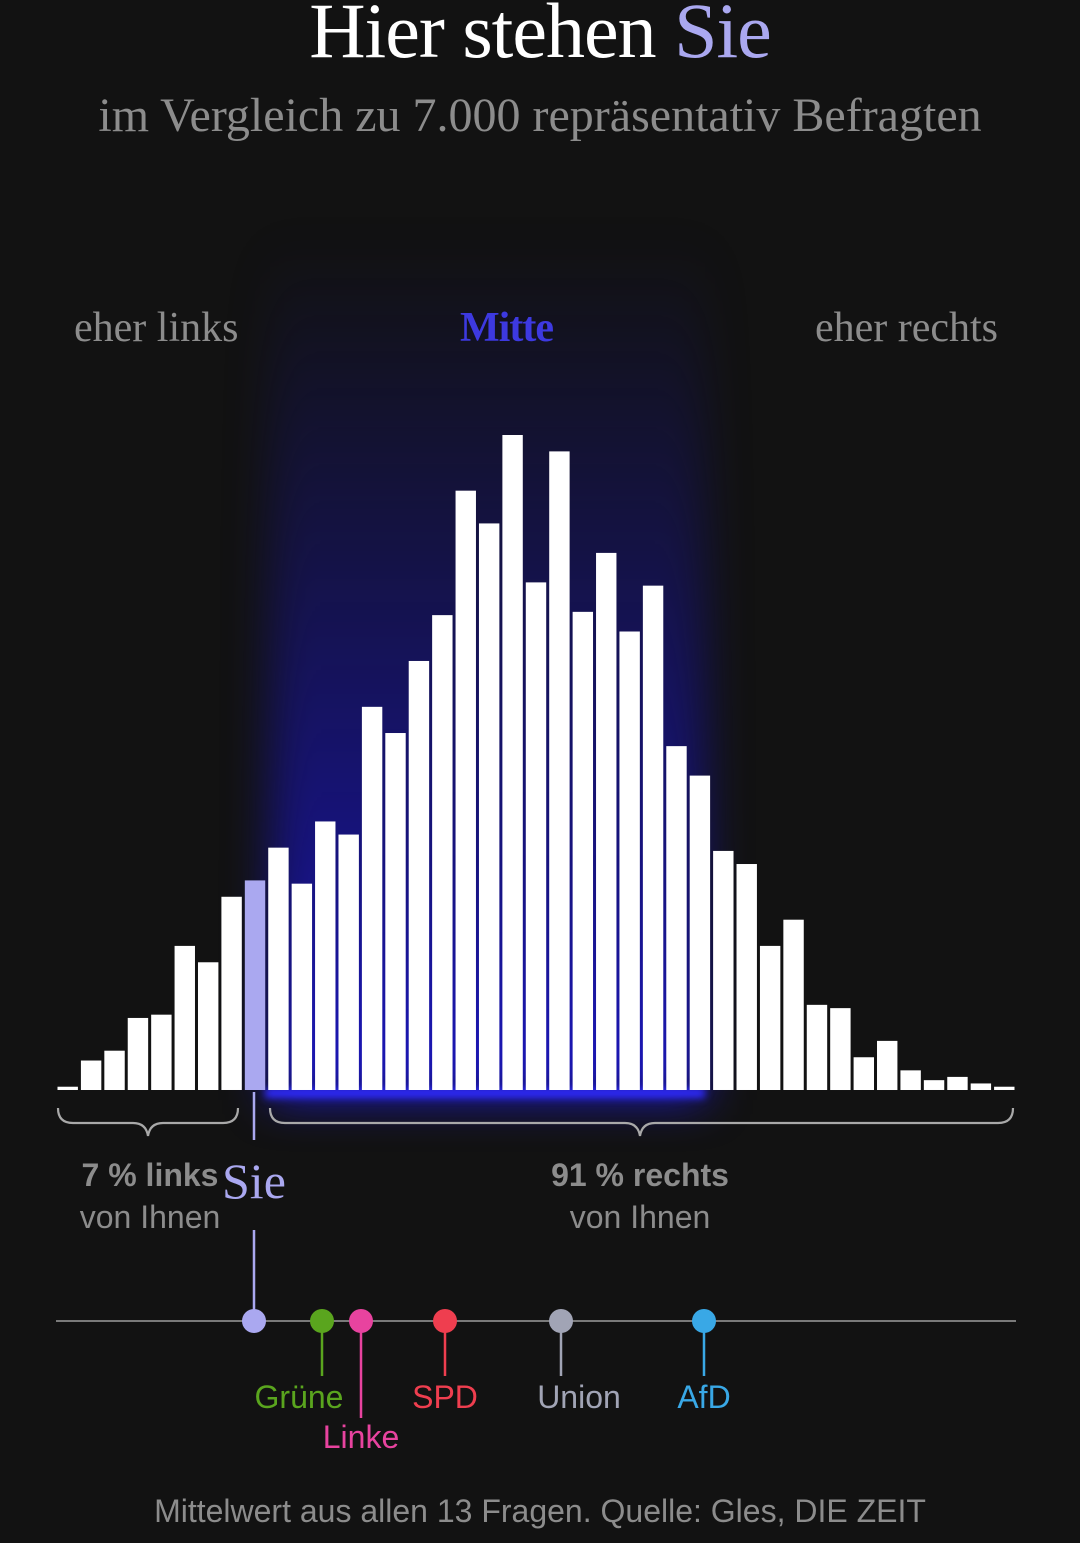 This screenshot has width=1080, height=1543. What do you see at coordinates (507, 328) in the screenshot?
I see `axis-label-center: Mitte` at bounding box center [507, 328].